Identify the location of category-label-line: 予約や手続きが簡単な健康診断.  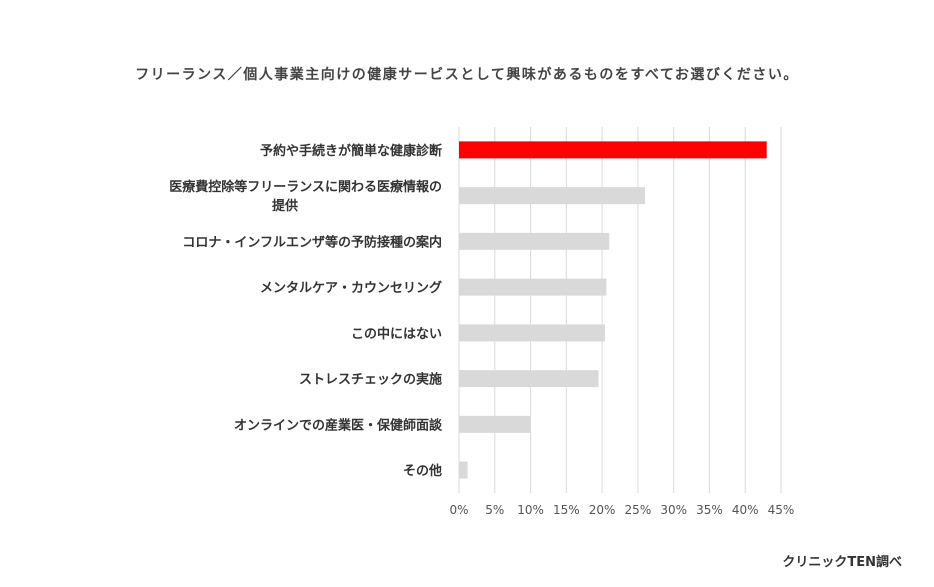
(351, 151).